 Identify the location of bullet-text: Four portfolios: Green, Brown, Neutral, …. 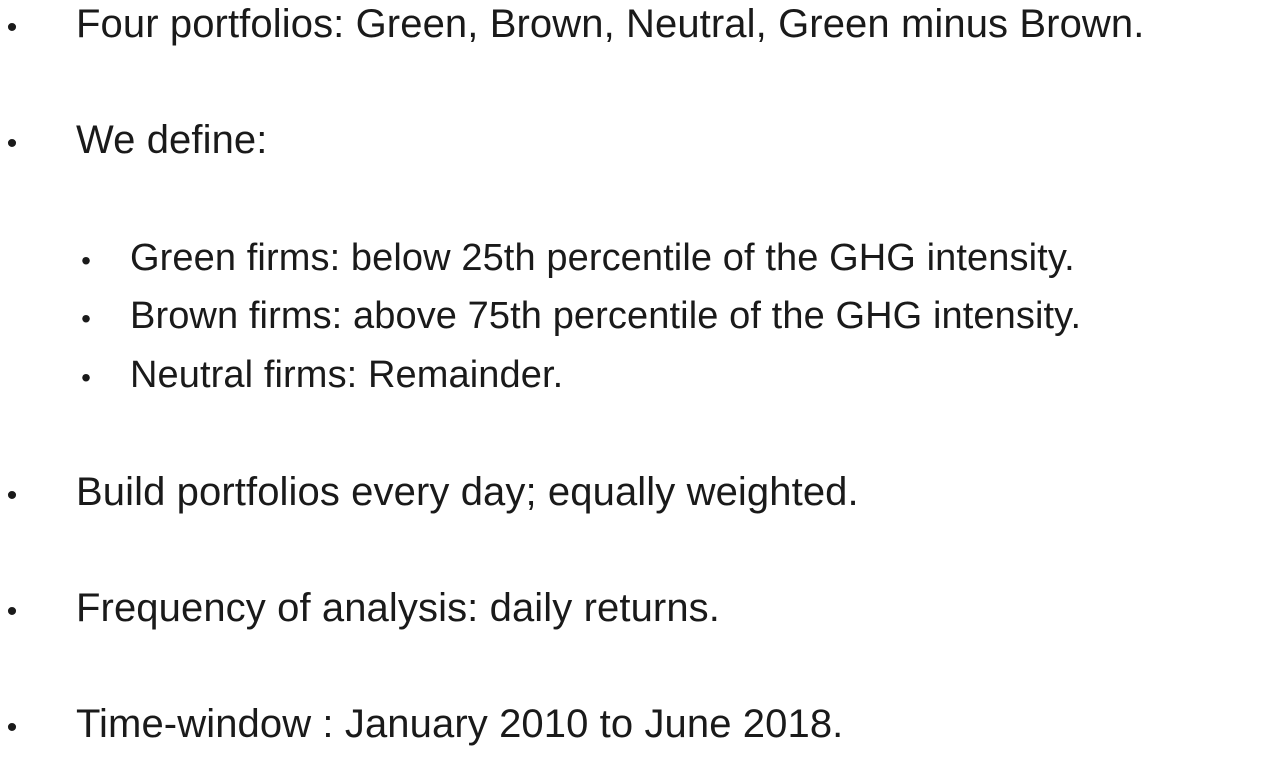
(610, 24).